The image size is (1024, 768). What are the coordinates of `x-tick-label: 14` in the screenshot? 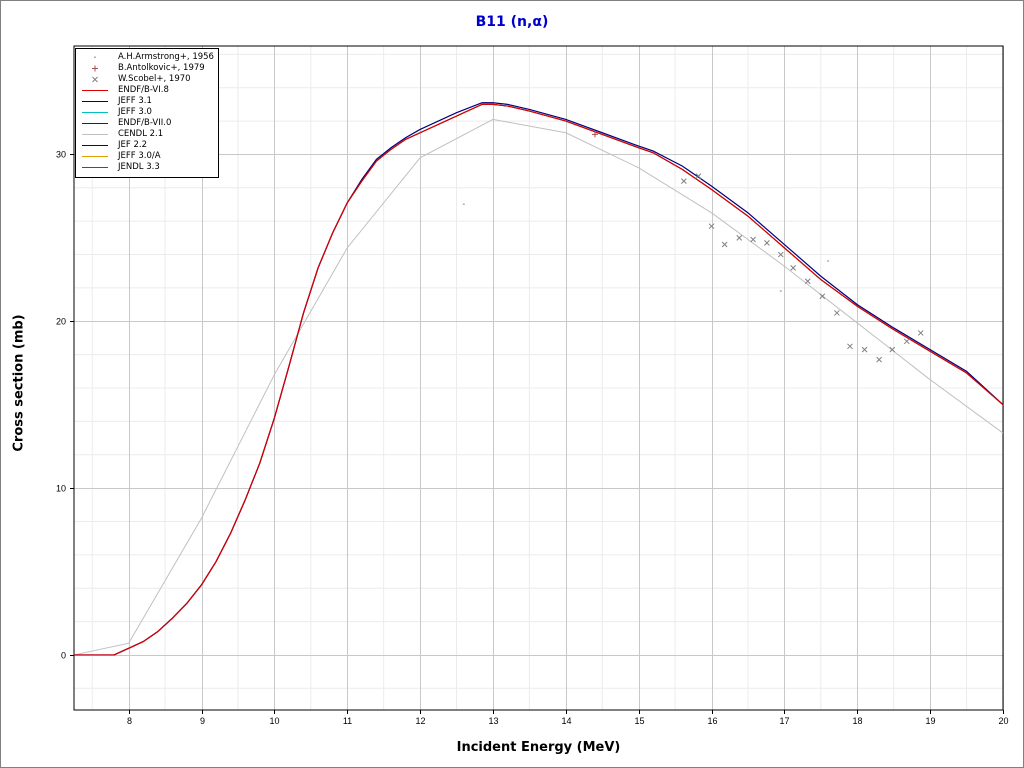 It's located at (566, 721).